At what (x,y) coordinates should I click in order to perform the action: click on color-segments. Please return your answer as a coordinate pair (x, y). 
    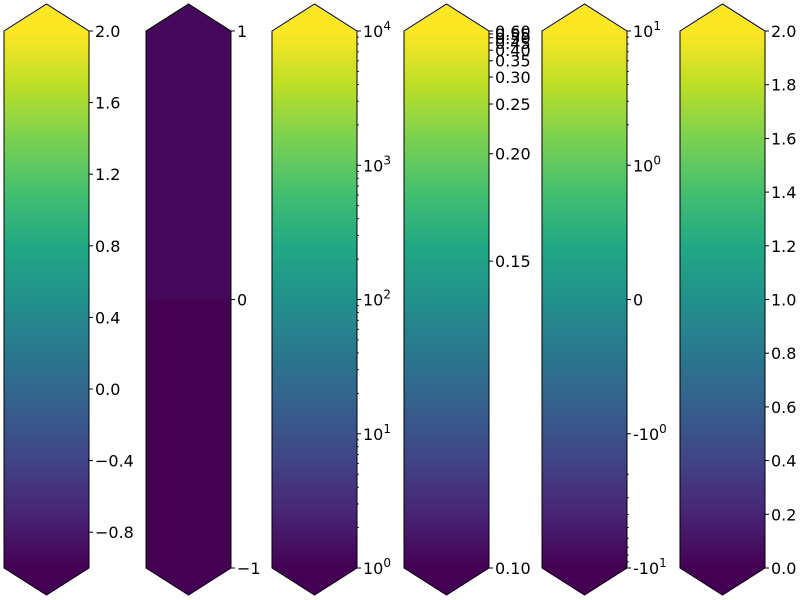
    Looking at the image, I should click on (188, 299).